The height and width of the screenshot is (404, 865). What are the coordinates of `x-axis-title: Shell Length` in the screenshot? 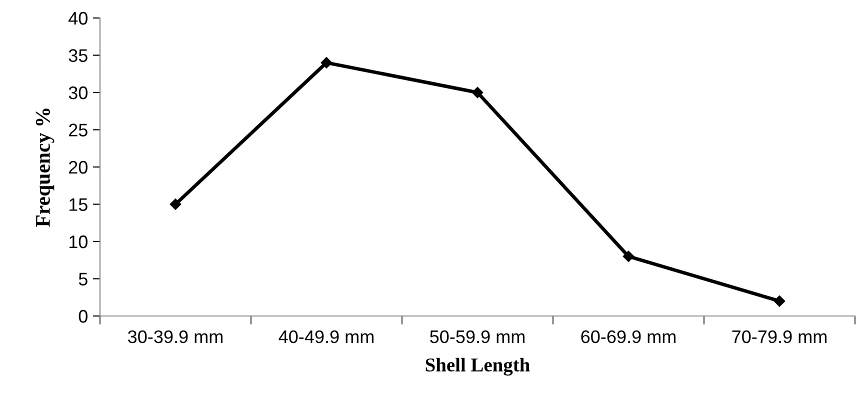 It's located at (478, 367).